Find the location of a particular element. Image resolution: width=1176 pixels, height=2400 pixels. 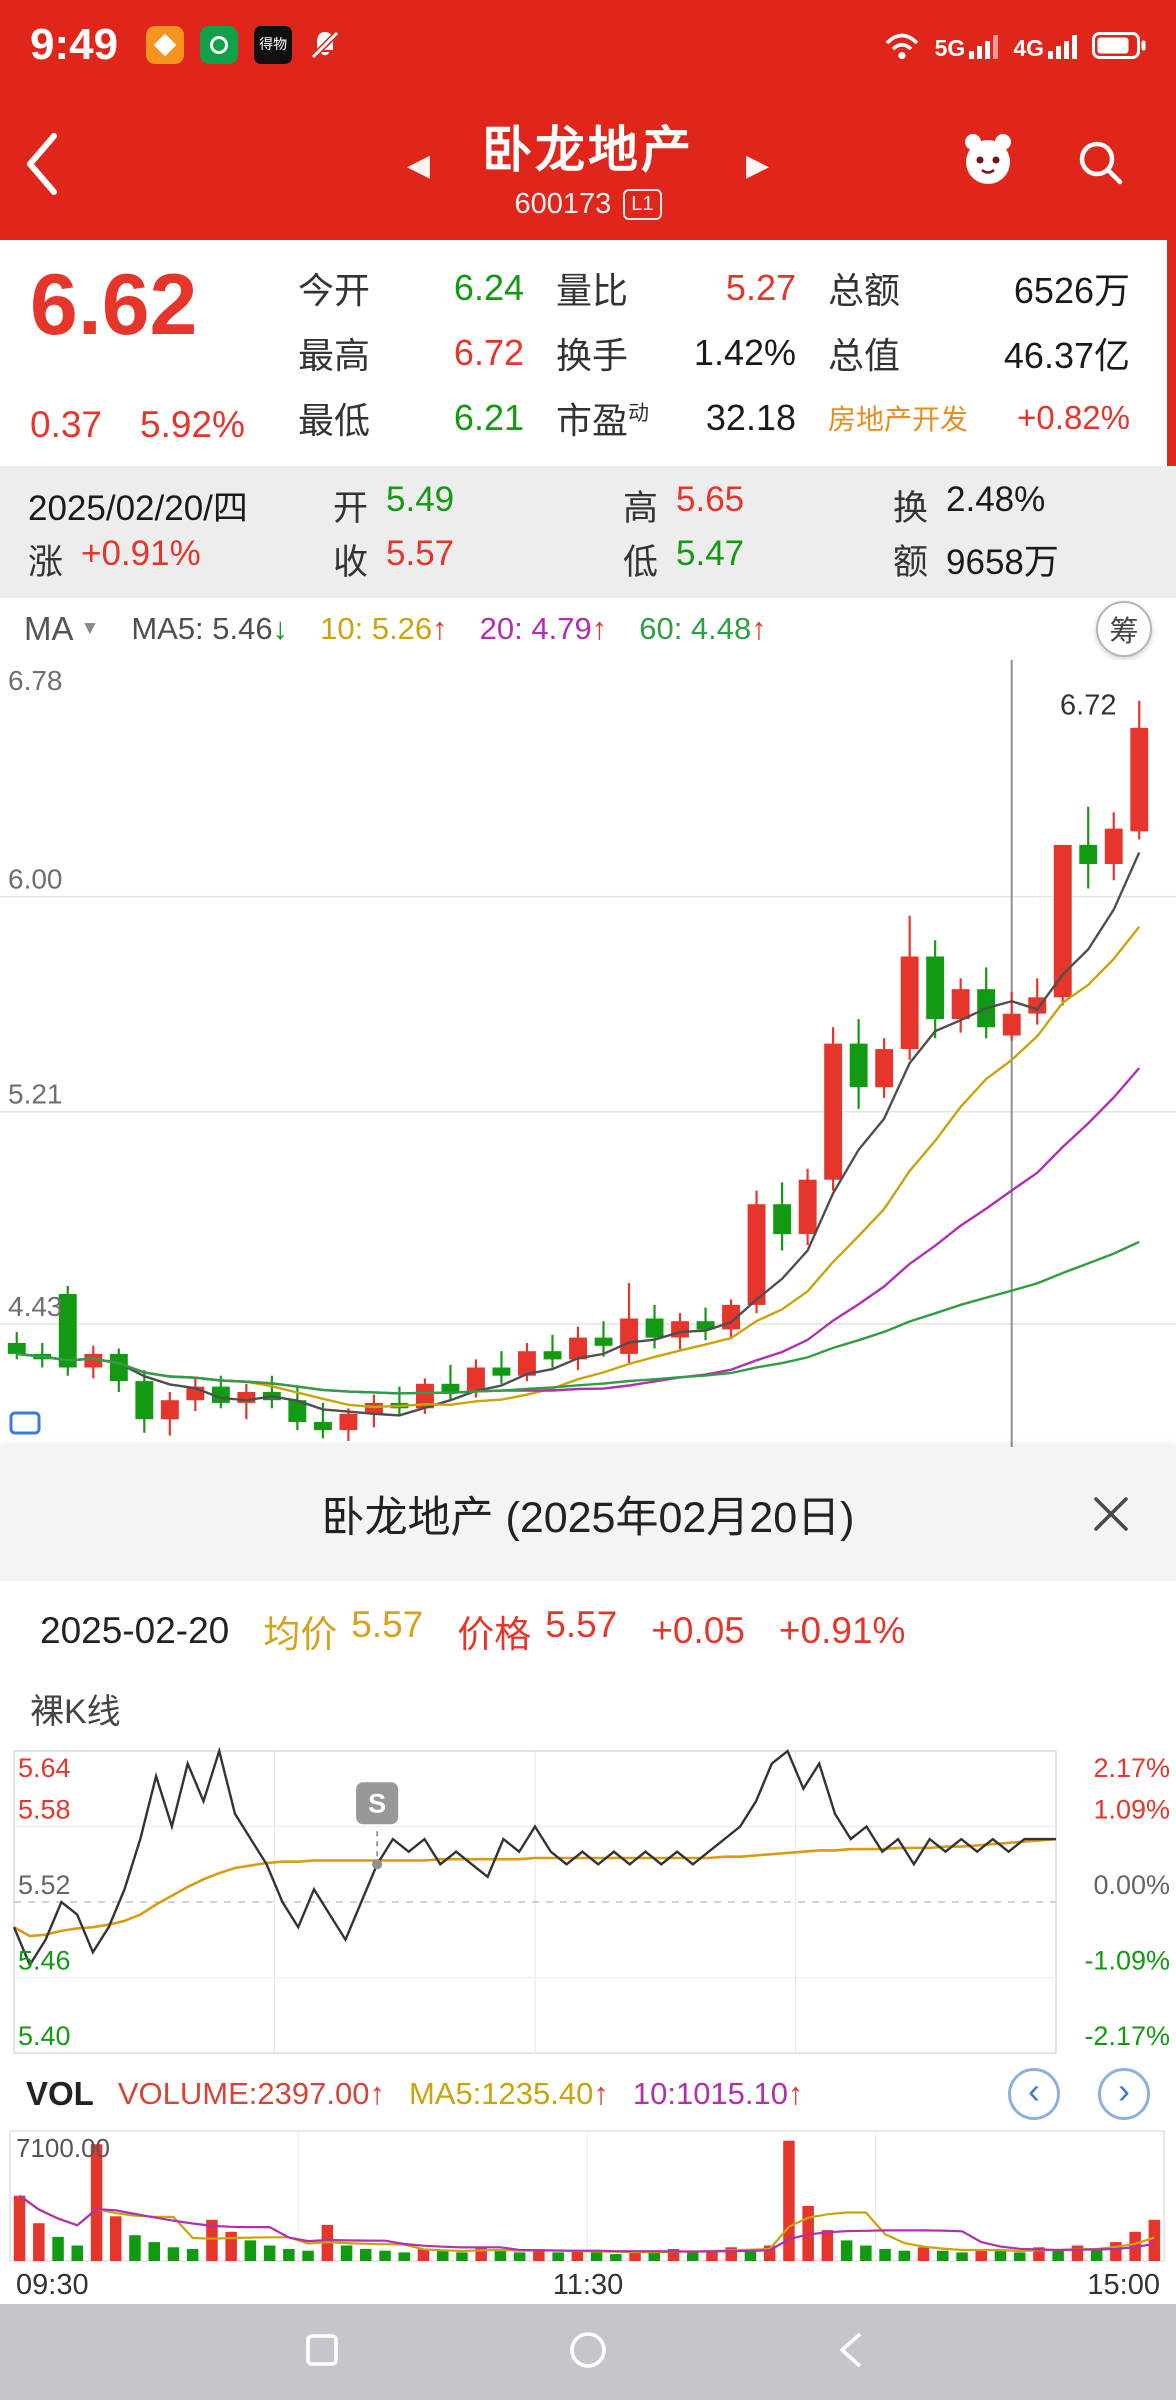

ma-selector: MA ▼ is located at coordinates (62, 628).